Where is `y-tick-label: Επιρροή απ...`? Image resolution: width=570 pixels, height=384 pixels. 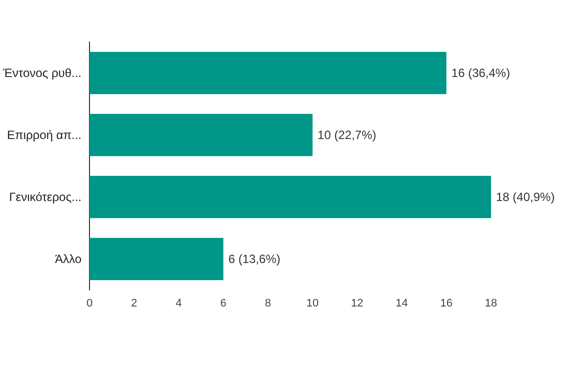
y-tick-label: Επιρροή απ... is located at coordinates (44, 135).